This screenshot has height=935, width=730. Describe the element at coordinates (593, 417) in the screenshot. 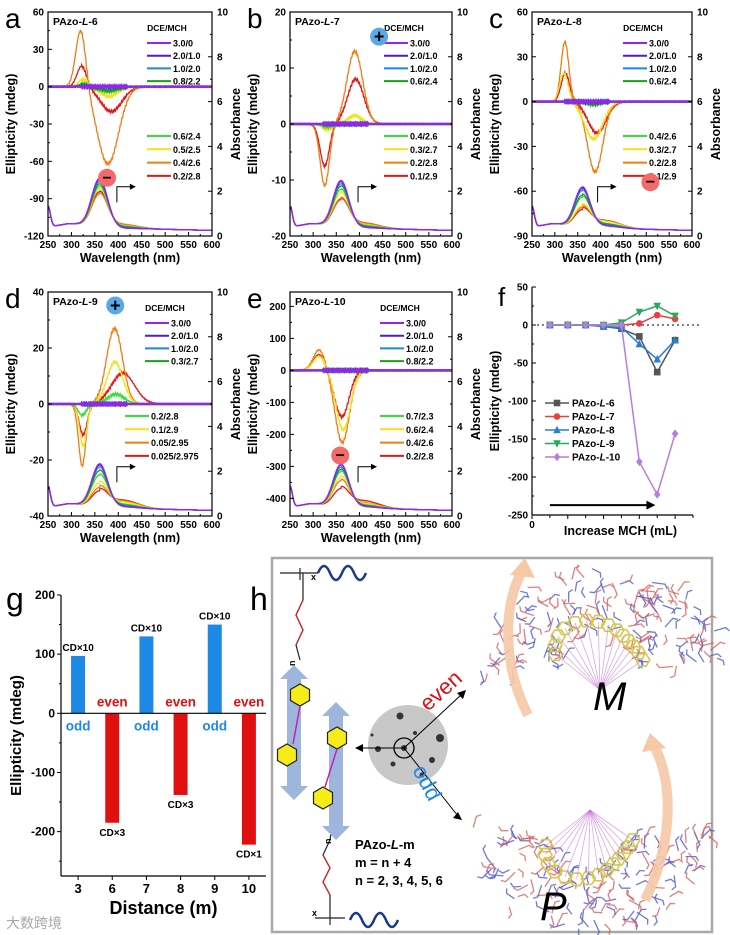

I see `legend-label: PAzo-L-7` at that location.